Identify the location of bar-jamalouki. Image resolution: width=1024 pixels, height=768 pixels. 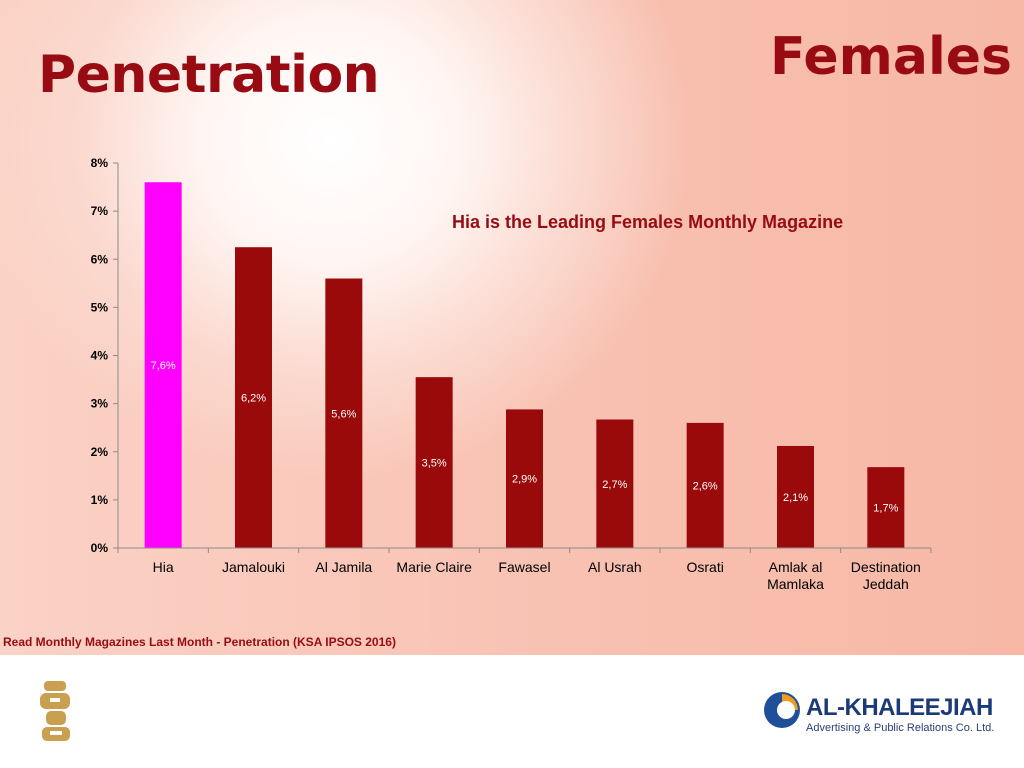
(253, 397).